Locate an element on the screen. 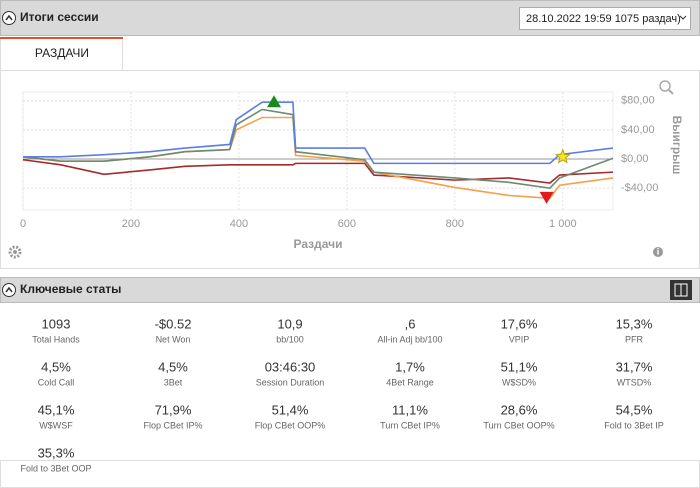 This screenshot has height=488, width=700. tab is located at coordinates (61, 54).